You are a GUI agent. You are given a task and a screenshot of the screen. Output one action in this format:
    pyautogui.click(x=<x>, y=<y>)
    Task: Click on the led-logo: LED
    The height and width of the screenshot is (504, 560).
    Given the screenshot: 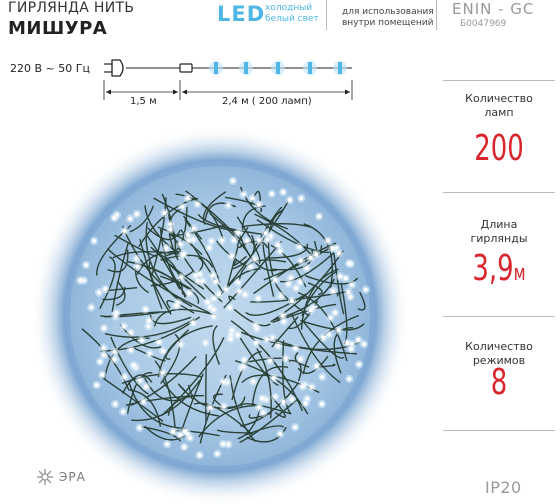 What is the action you would take?
    pyautogui.click(x=241, y=14)
    